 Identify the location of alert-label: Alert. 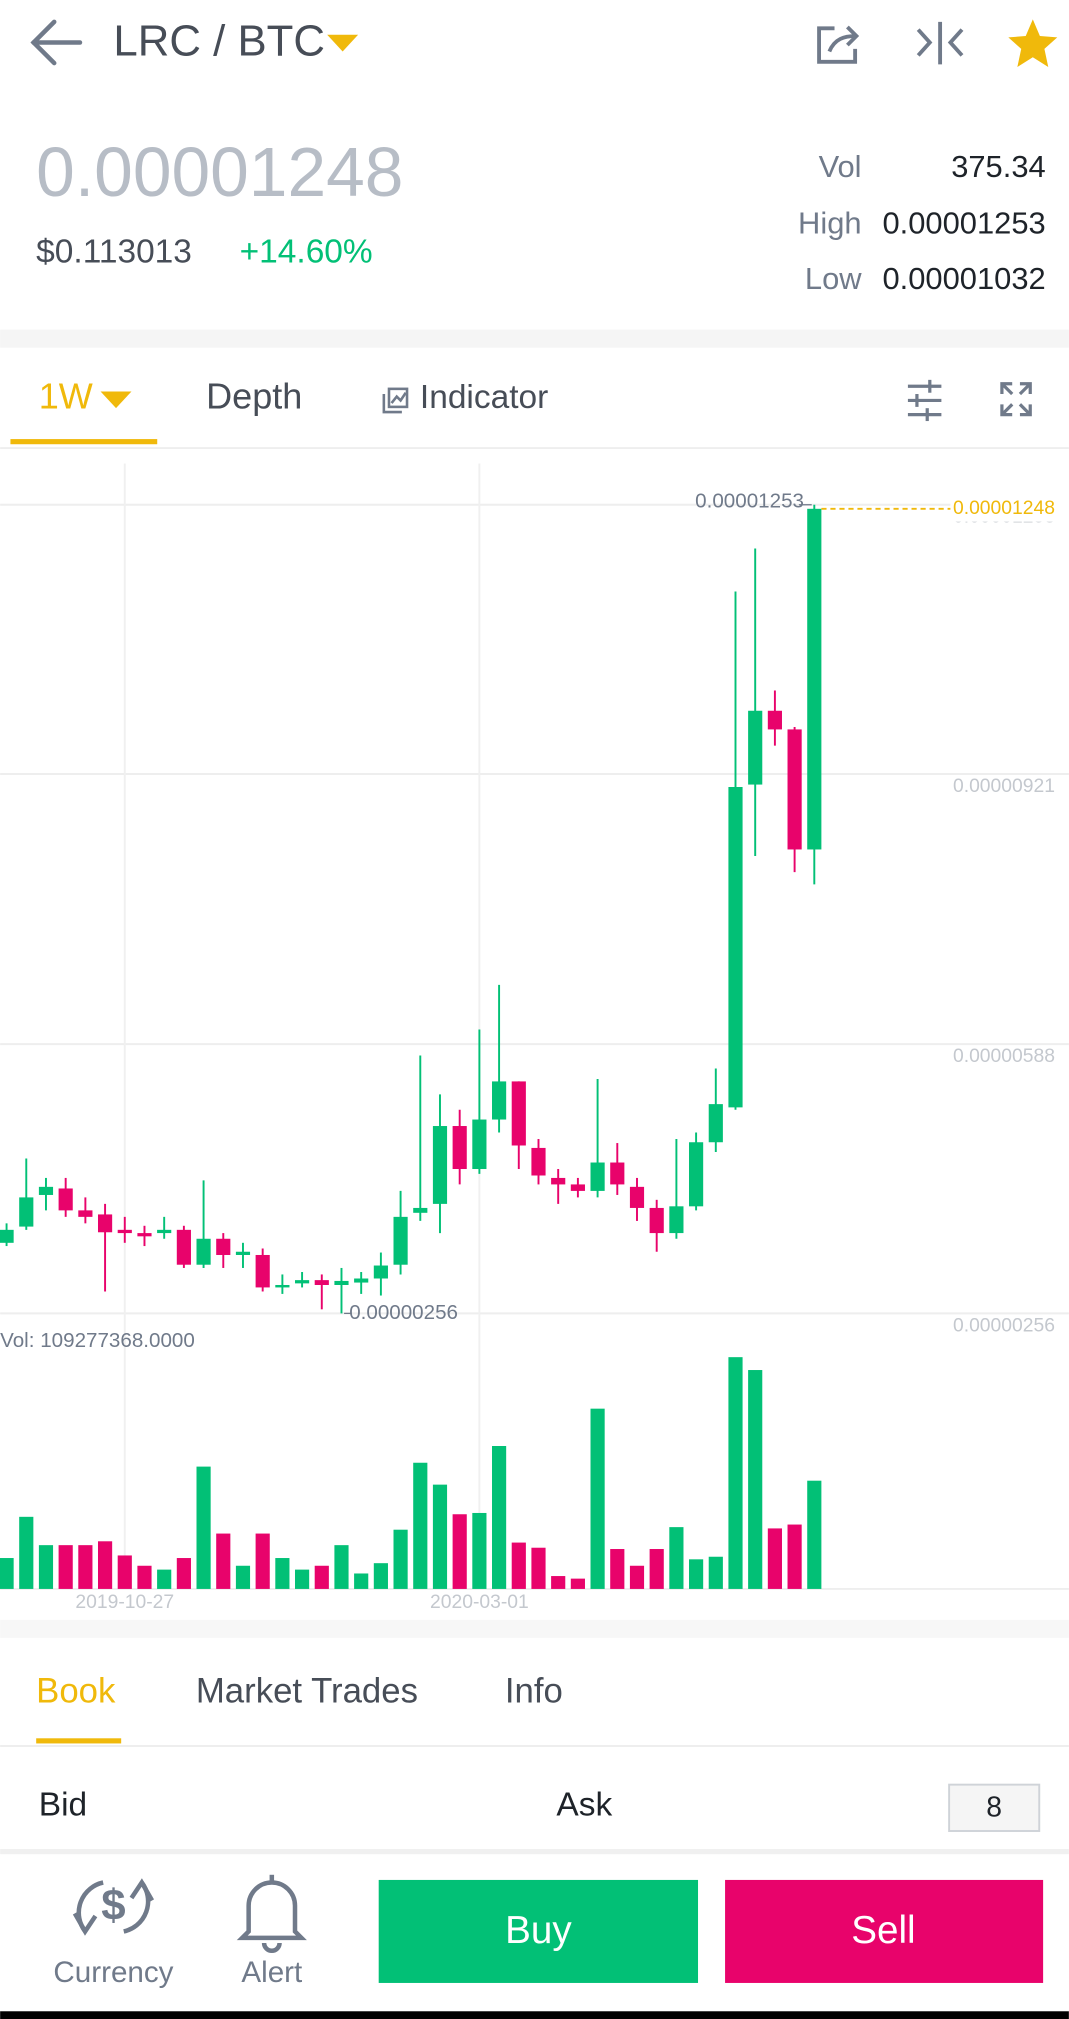
(272, 1972).